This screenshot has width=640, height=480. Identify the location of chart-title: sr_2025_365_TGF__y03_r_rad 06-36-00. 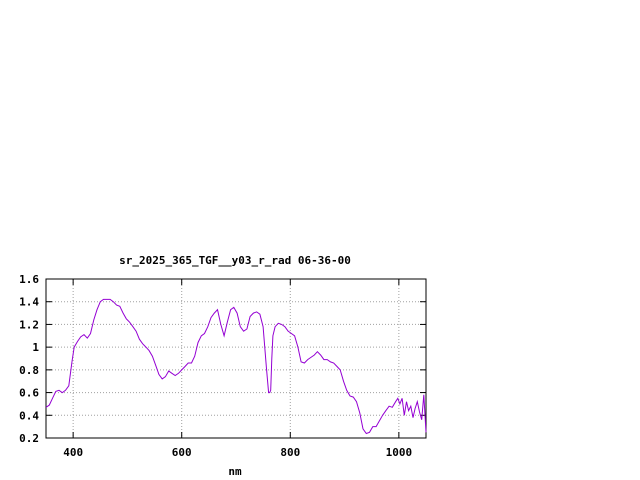
(235, 260).